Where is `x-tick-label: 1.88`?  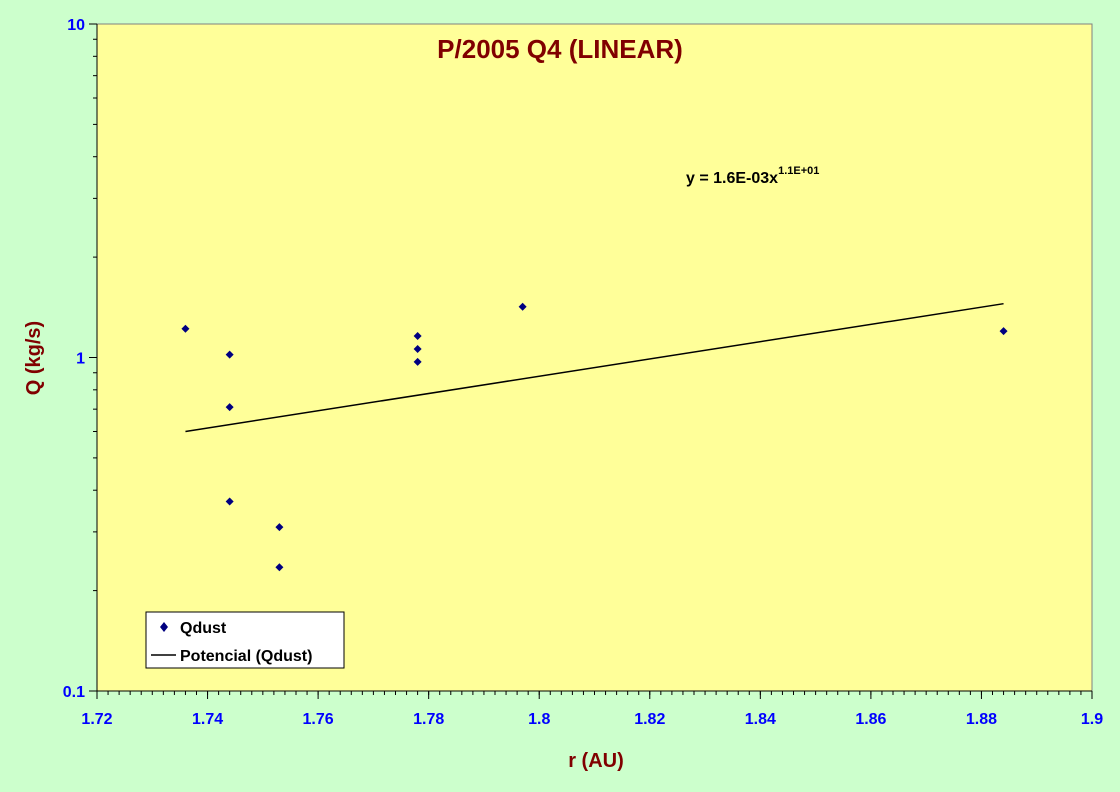 x-tick-label: 1.88 is located at coordinates (981, 719).